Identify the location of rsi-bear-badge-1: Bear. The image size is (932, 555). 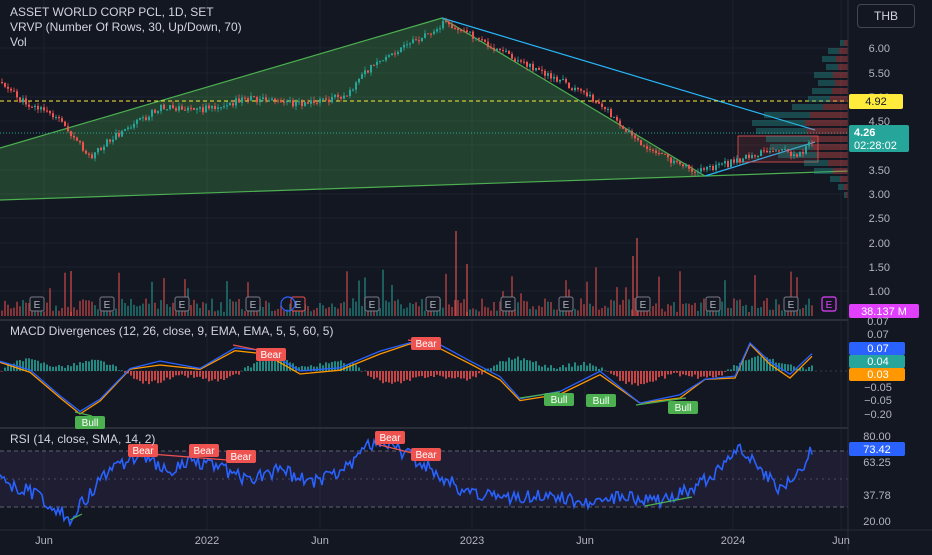
(143, 450).